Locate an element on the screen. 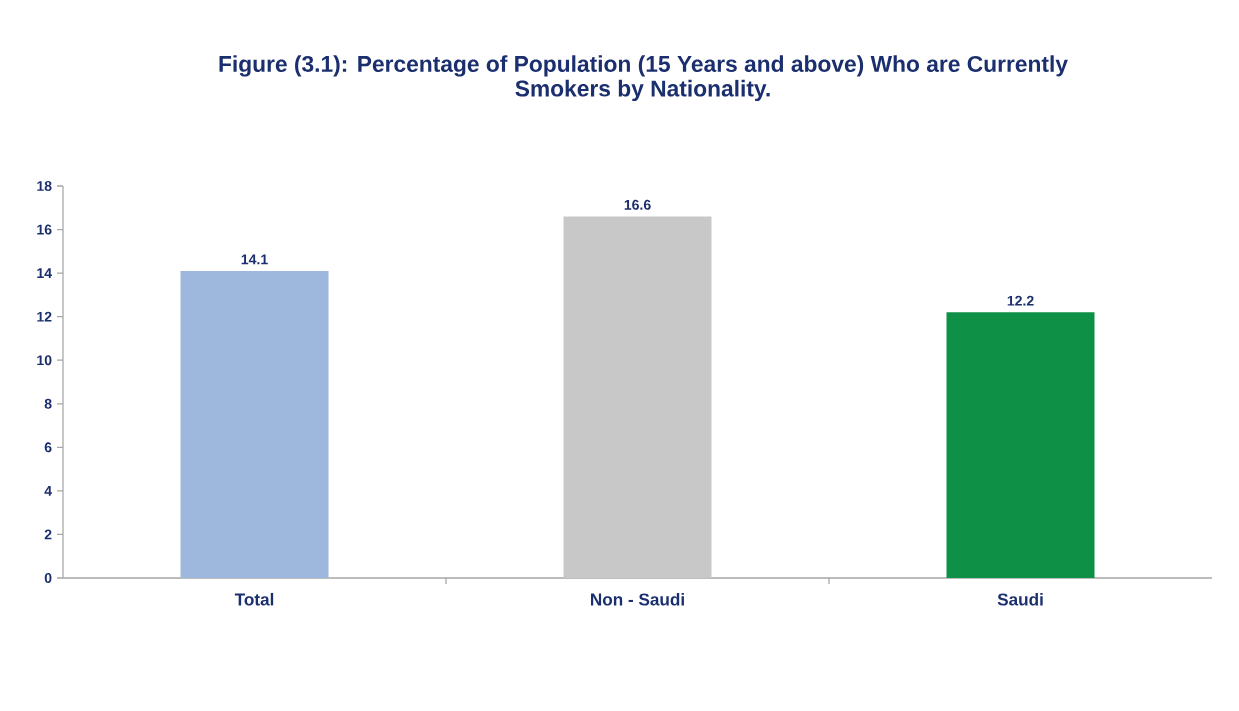  y-tick-label: 2 is located at coordinates (48, 534).